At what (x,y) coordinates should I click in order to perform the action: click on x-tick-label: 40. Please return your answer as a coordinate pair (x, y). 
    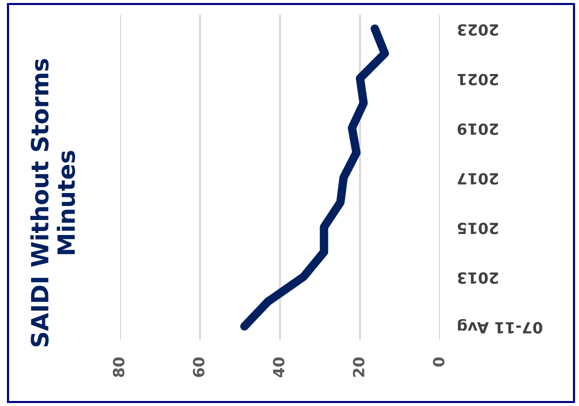
    Looking at the image, I should click on (278, 367).